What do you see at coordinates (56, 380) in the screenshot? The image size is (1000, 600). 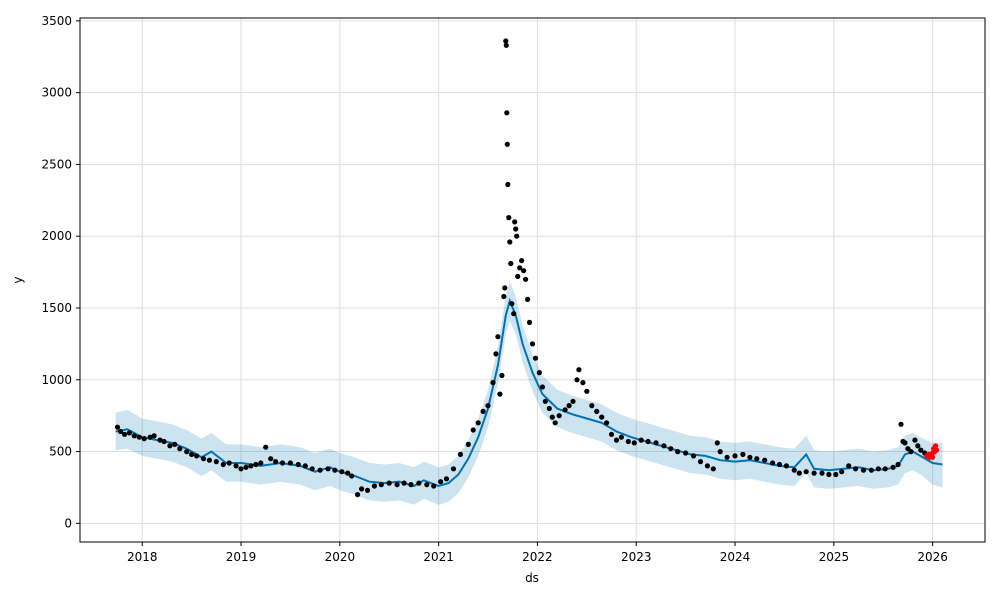 I see `y-tick-label: 1000` at bounding box center [56, 380].